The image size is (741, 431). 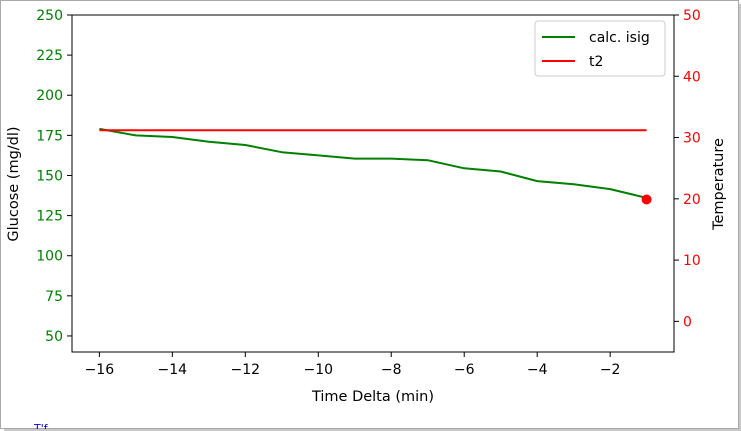 I want to click on y-left-tick-label: 125, so click(x=49, y=217).